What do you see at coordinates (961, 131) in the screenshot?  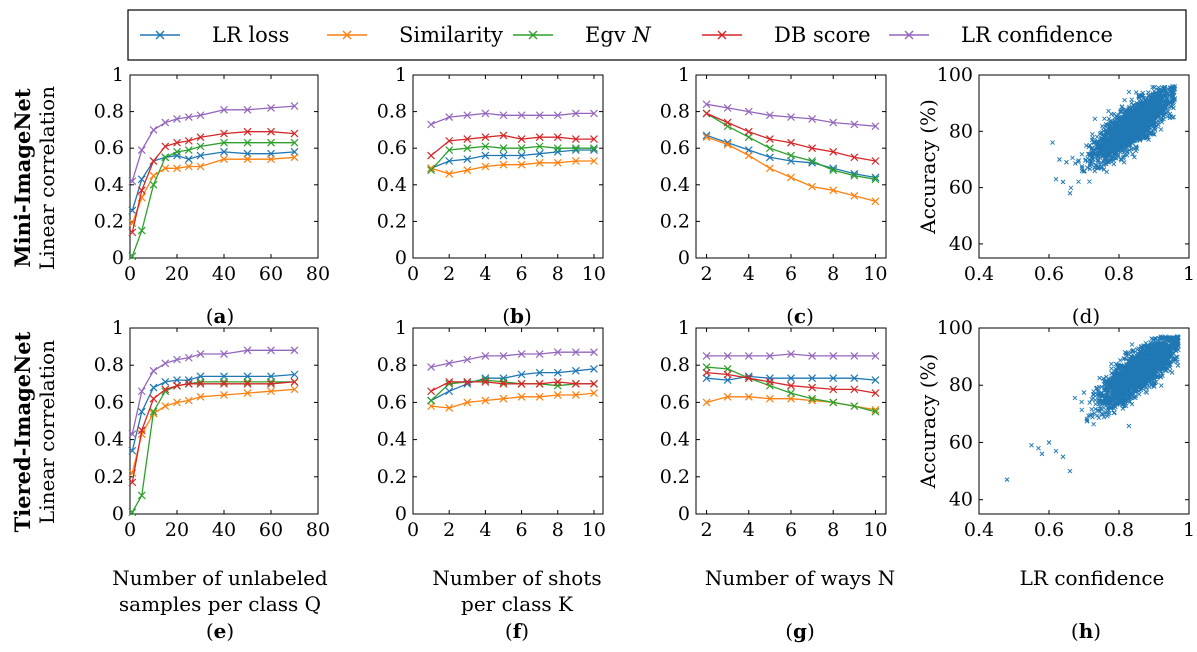 I see `ytick-label-d-2: 80` at bounding box center [961, 131].